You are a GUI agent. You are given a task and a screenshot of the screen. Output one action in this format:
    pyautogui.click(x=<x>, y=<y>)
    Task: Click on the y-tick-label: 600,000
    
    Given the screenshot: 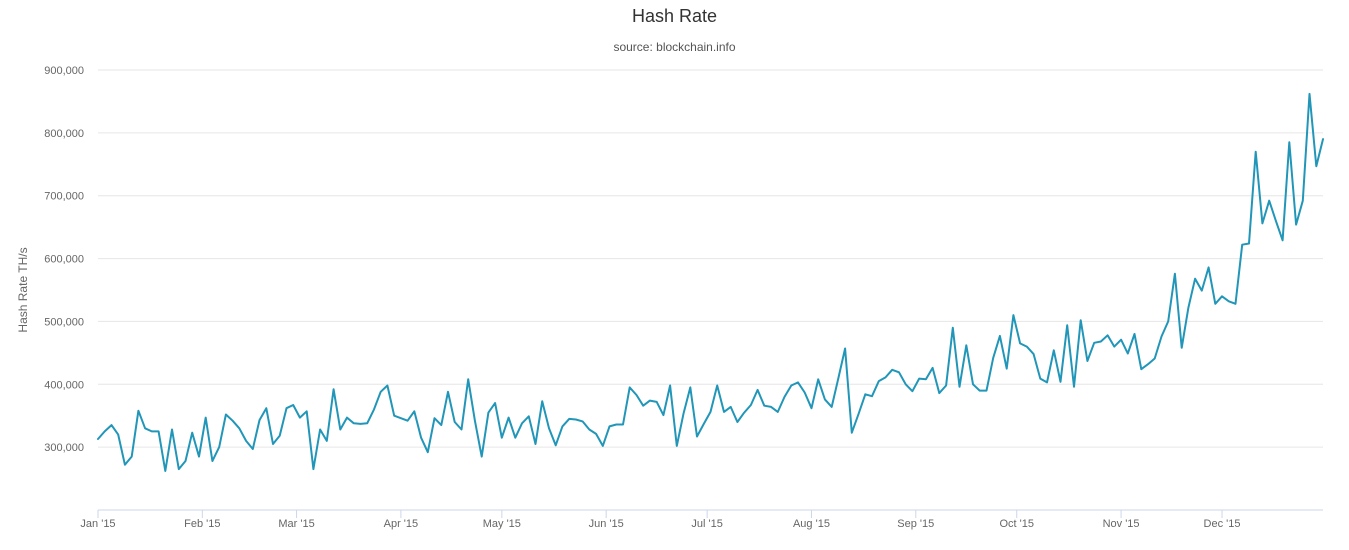 What is the action you would take?
    pyautogui.click(x=64, y=260)
    